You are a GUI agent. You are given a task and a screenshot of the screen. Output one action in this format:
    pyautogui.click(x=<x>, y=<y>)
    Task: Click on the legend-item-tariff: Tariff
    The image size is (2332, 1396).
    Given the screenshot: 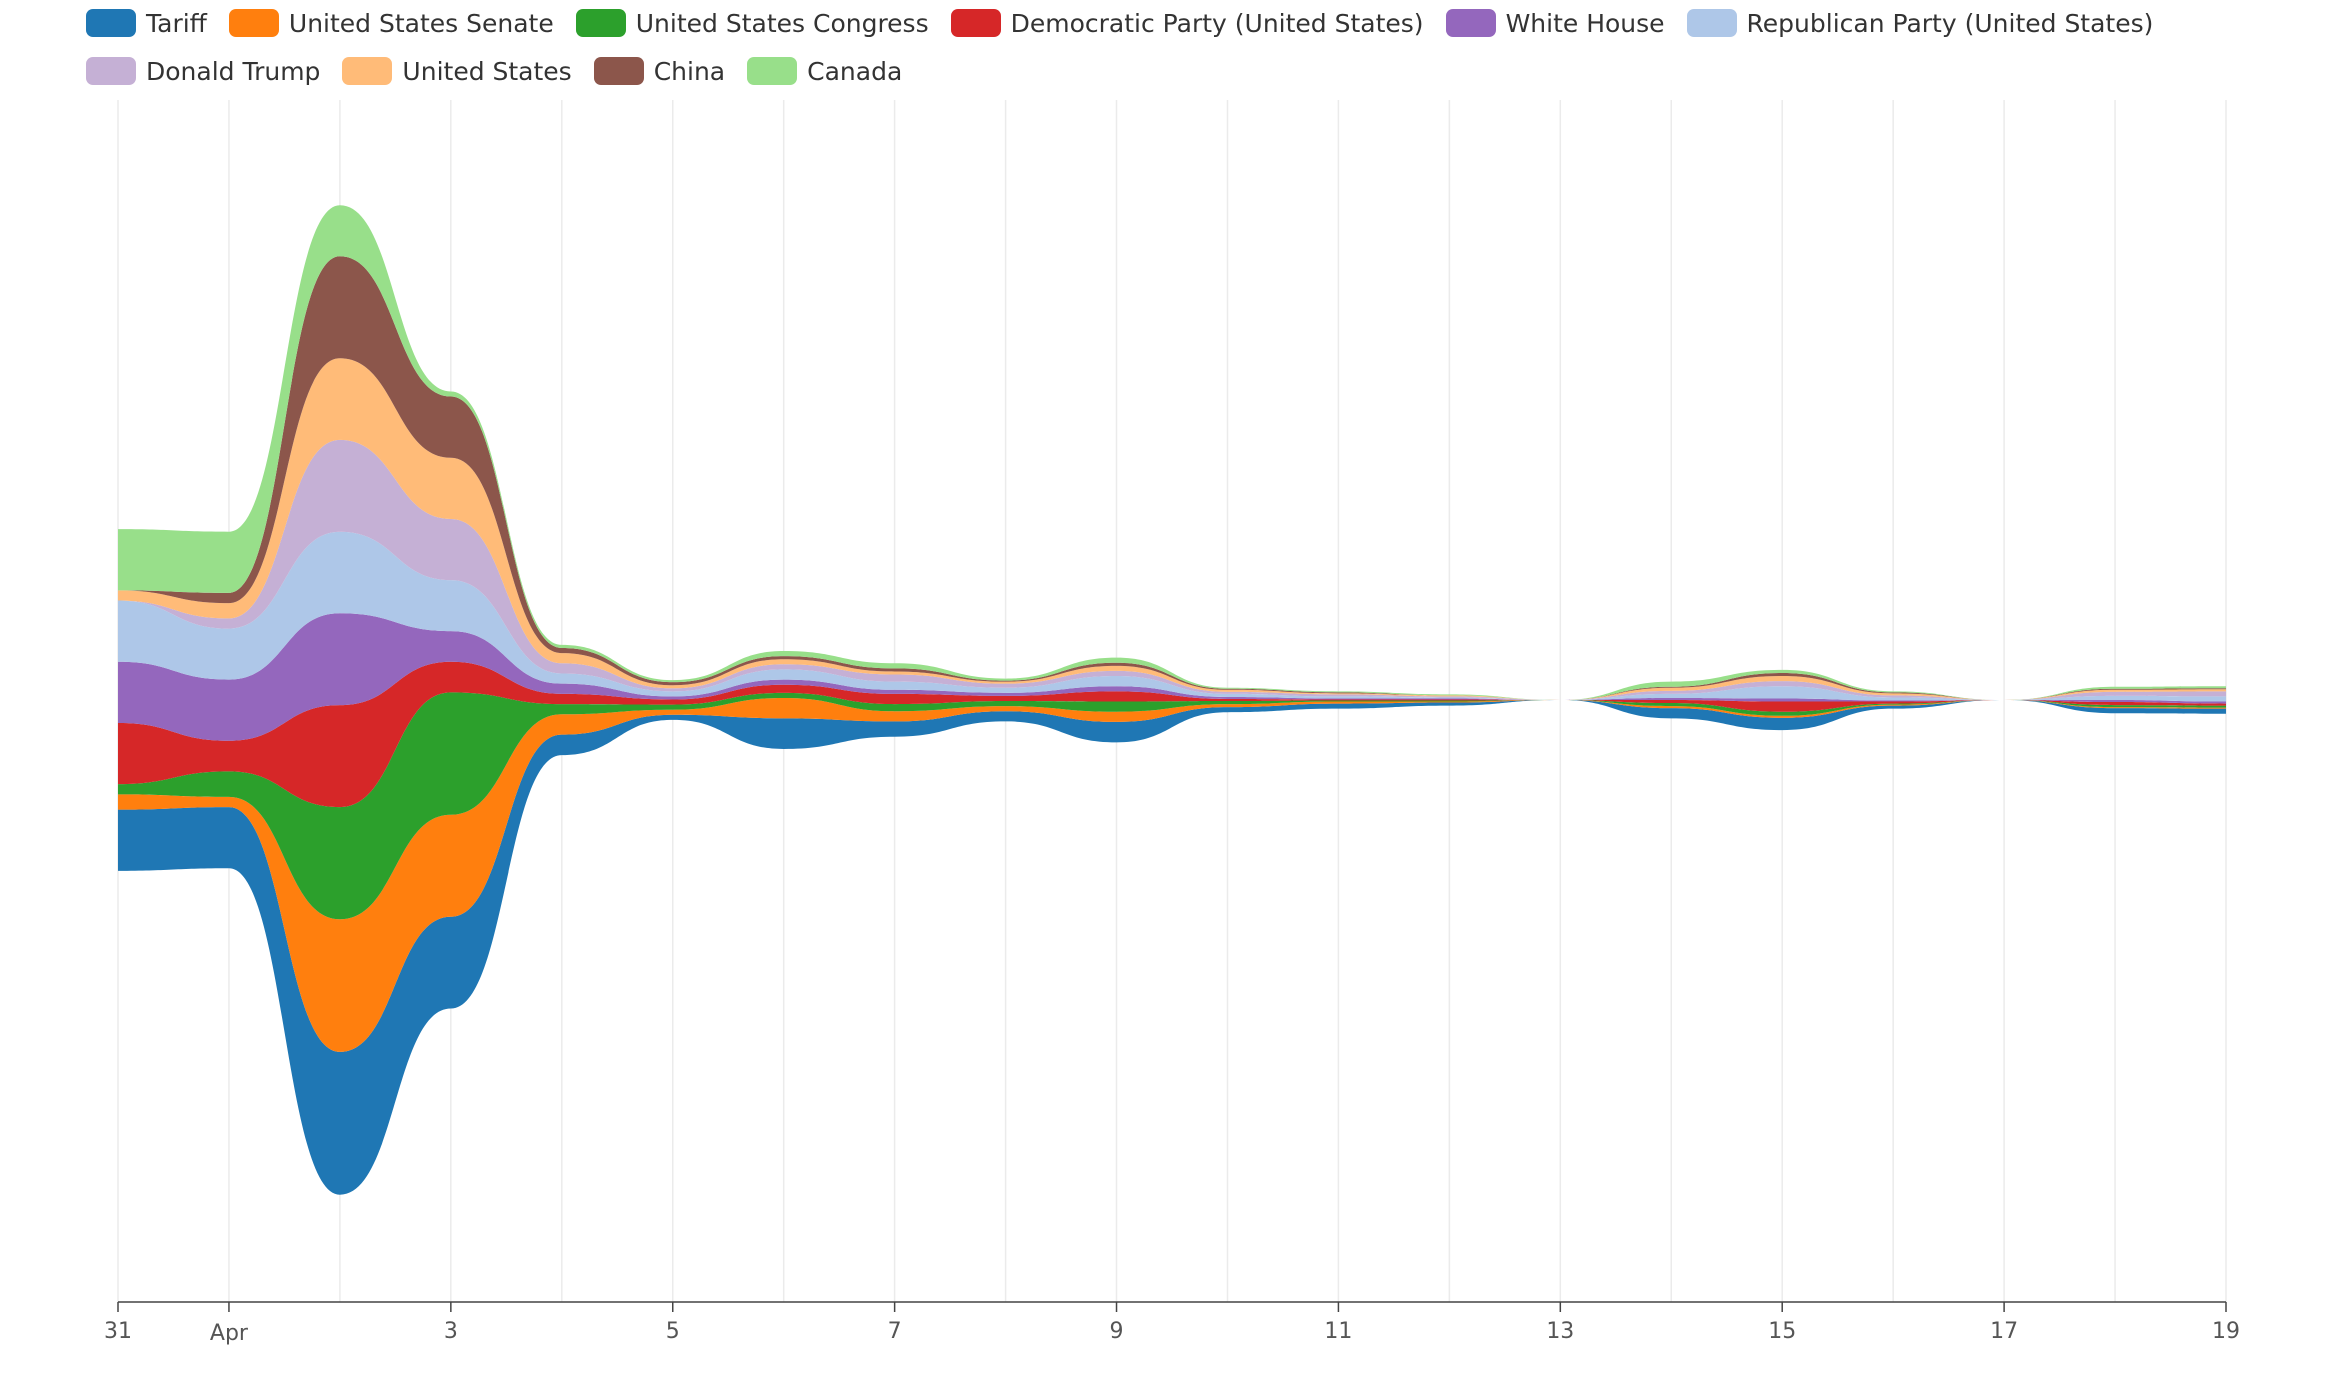 What is the action you would take?
    pyautogui.click(x=146, y=23)
    